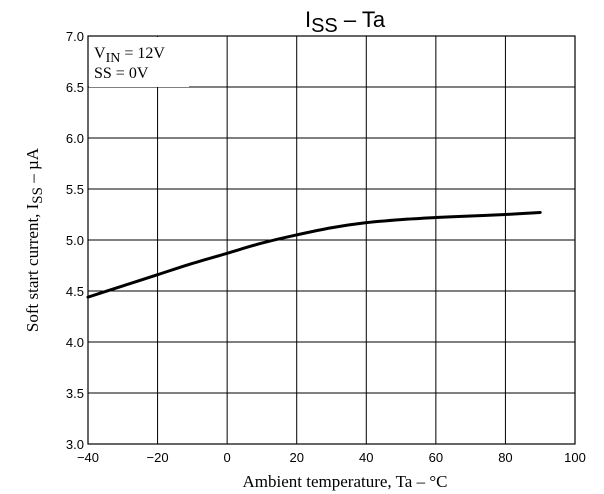 The width and height of the screenshot is (604, 494). Describe the element at coordinates (32, 167) in the screenshot. I see `y-axis-label-rest: – µA` at that location.